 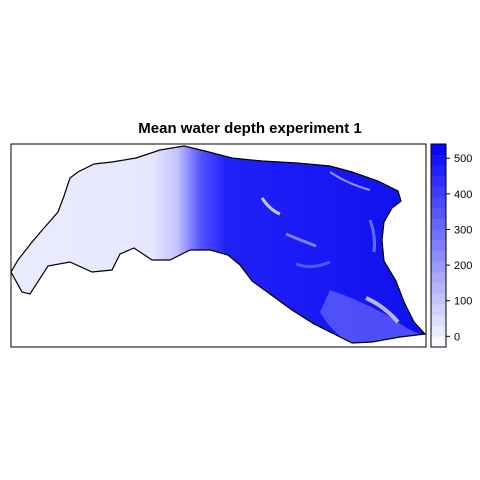 I want to click on chart-title: Mean water depth experiment 1, so click(x=250, y=128).